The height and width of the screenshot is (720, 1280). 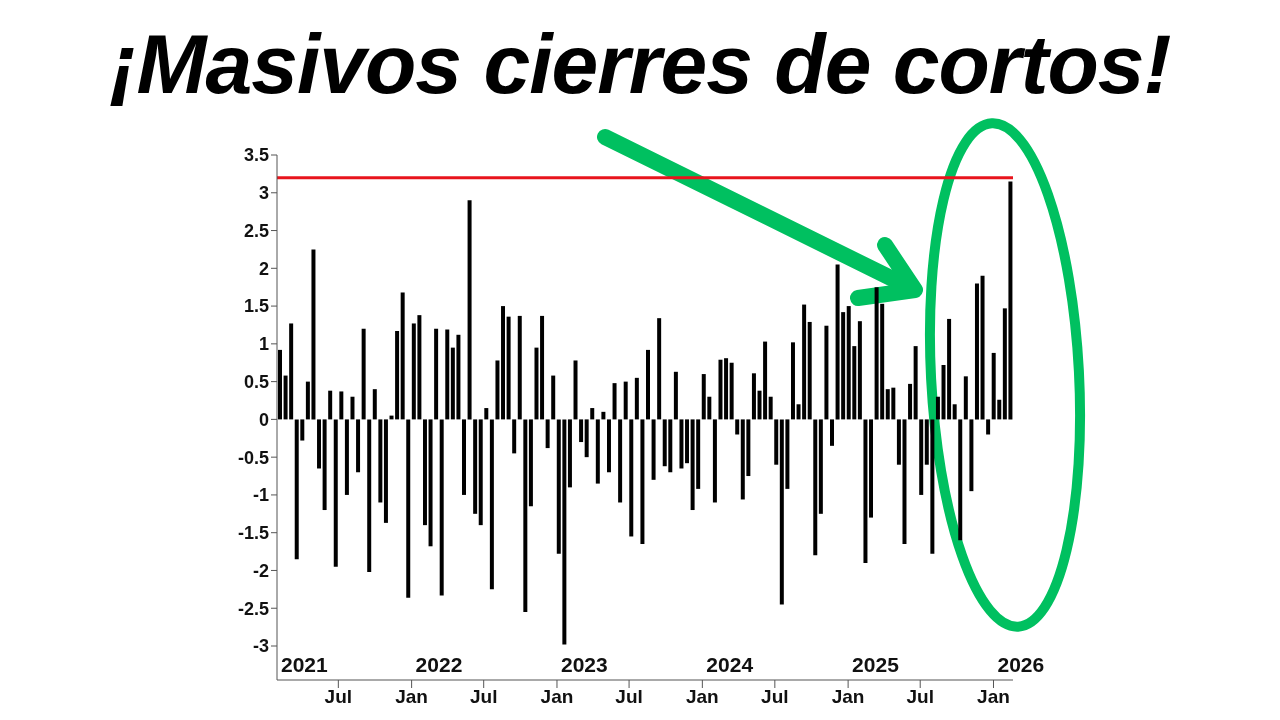 What do you see at coordinates (305, 664) in the screenshot?
I see `annotation: 2021` at bounding box center [305, 664].